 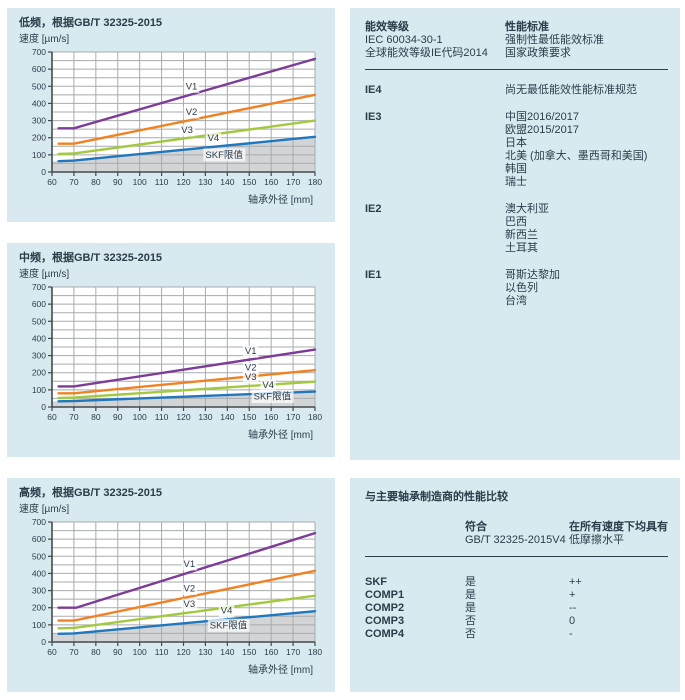 What do you see at coordinates (140, 182) in the screenshot?
I see `x-tick-label: 100` at bounding box center [140, 182].